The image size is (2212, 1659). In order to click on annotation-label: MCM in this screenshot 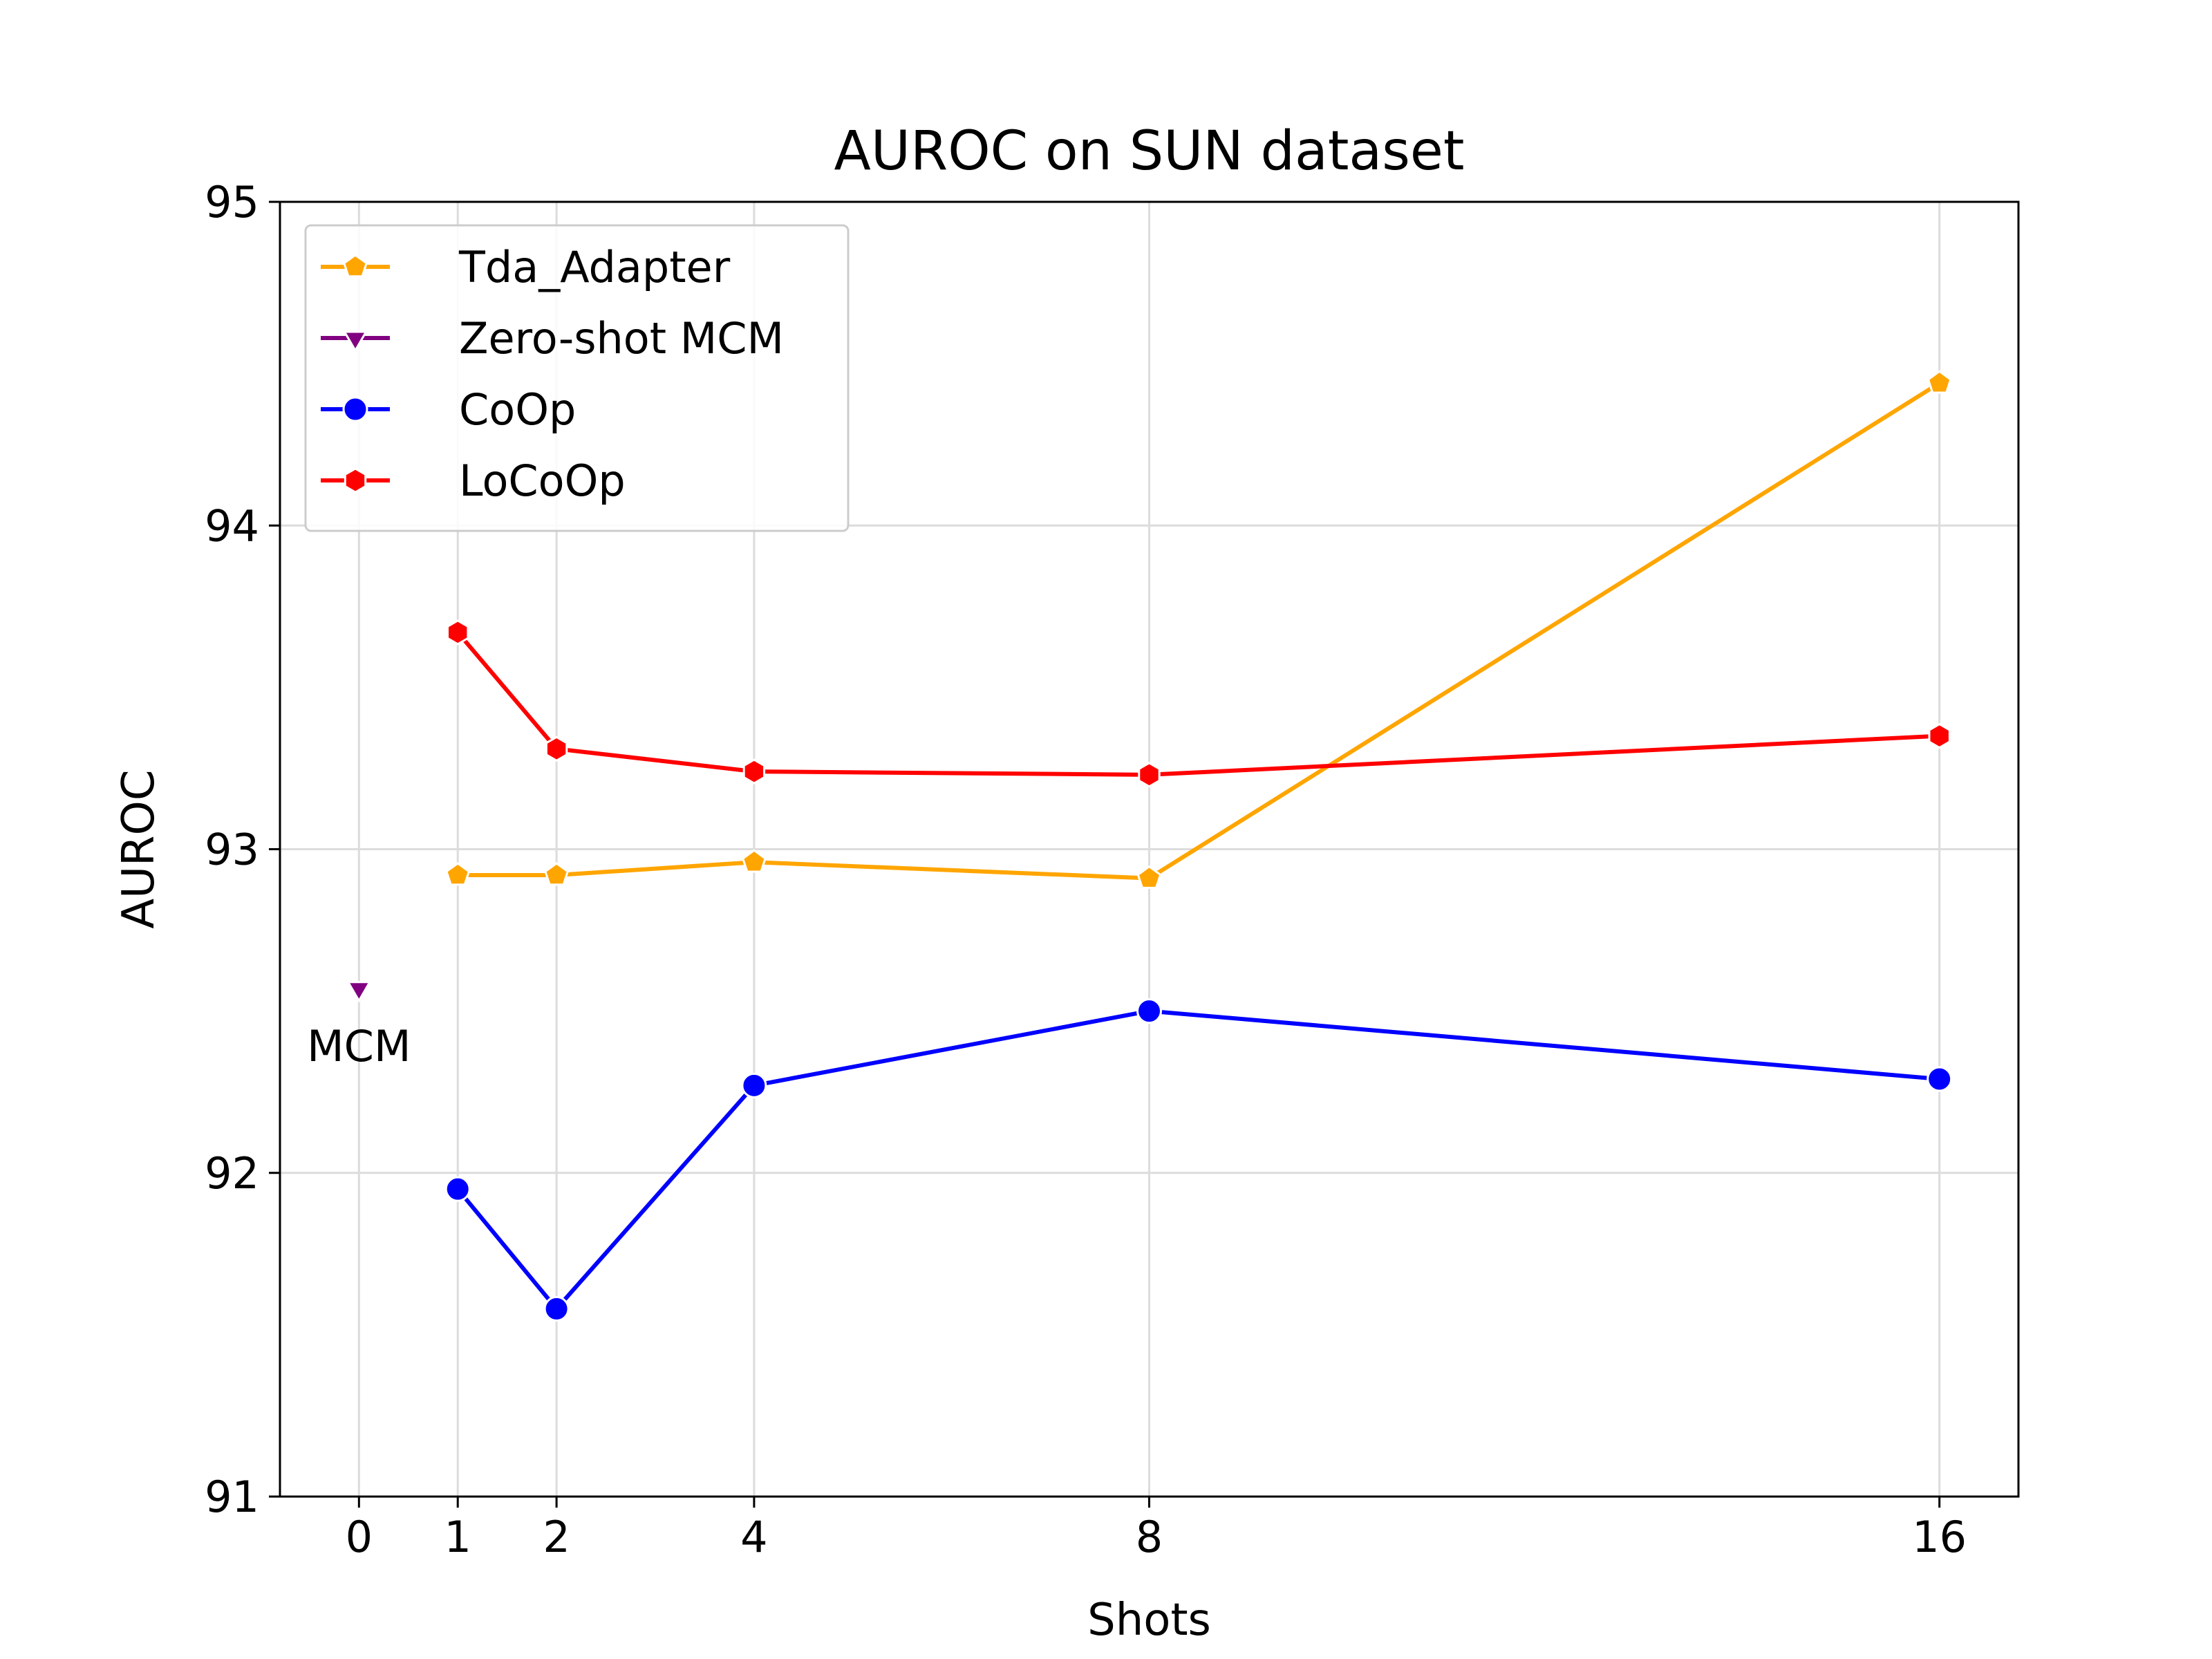, I will do `click(359, 1046)`.